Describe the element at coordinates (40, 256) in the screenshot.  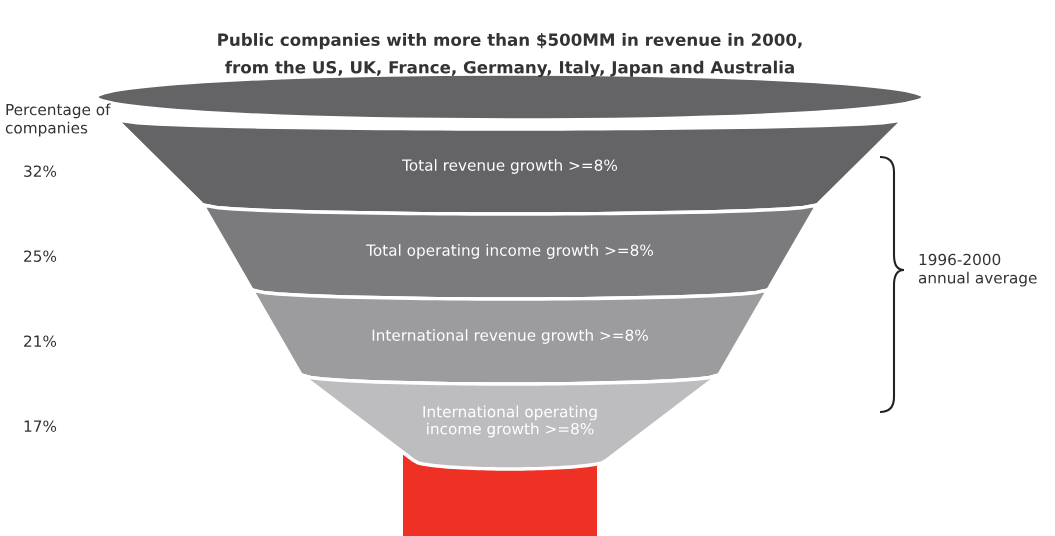
I see `data-label: 25%` at that location.